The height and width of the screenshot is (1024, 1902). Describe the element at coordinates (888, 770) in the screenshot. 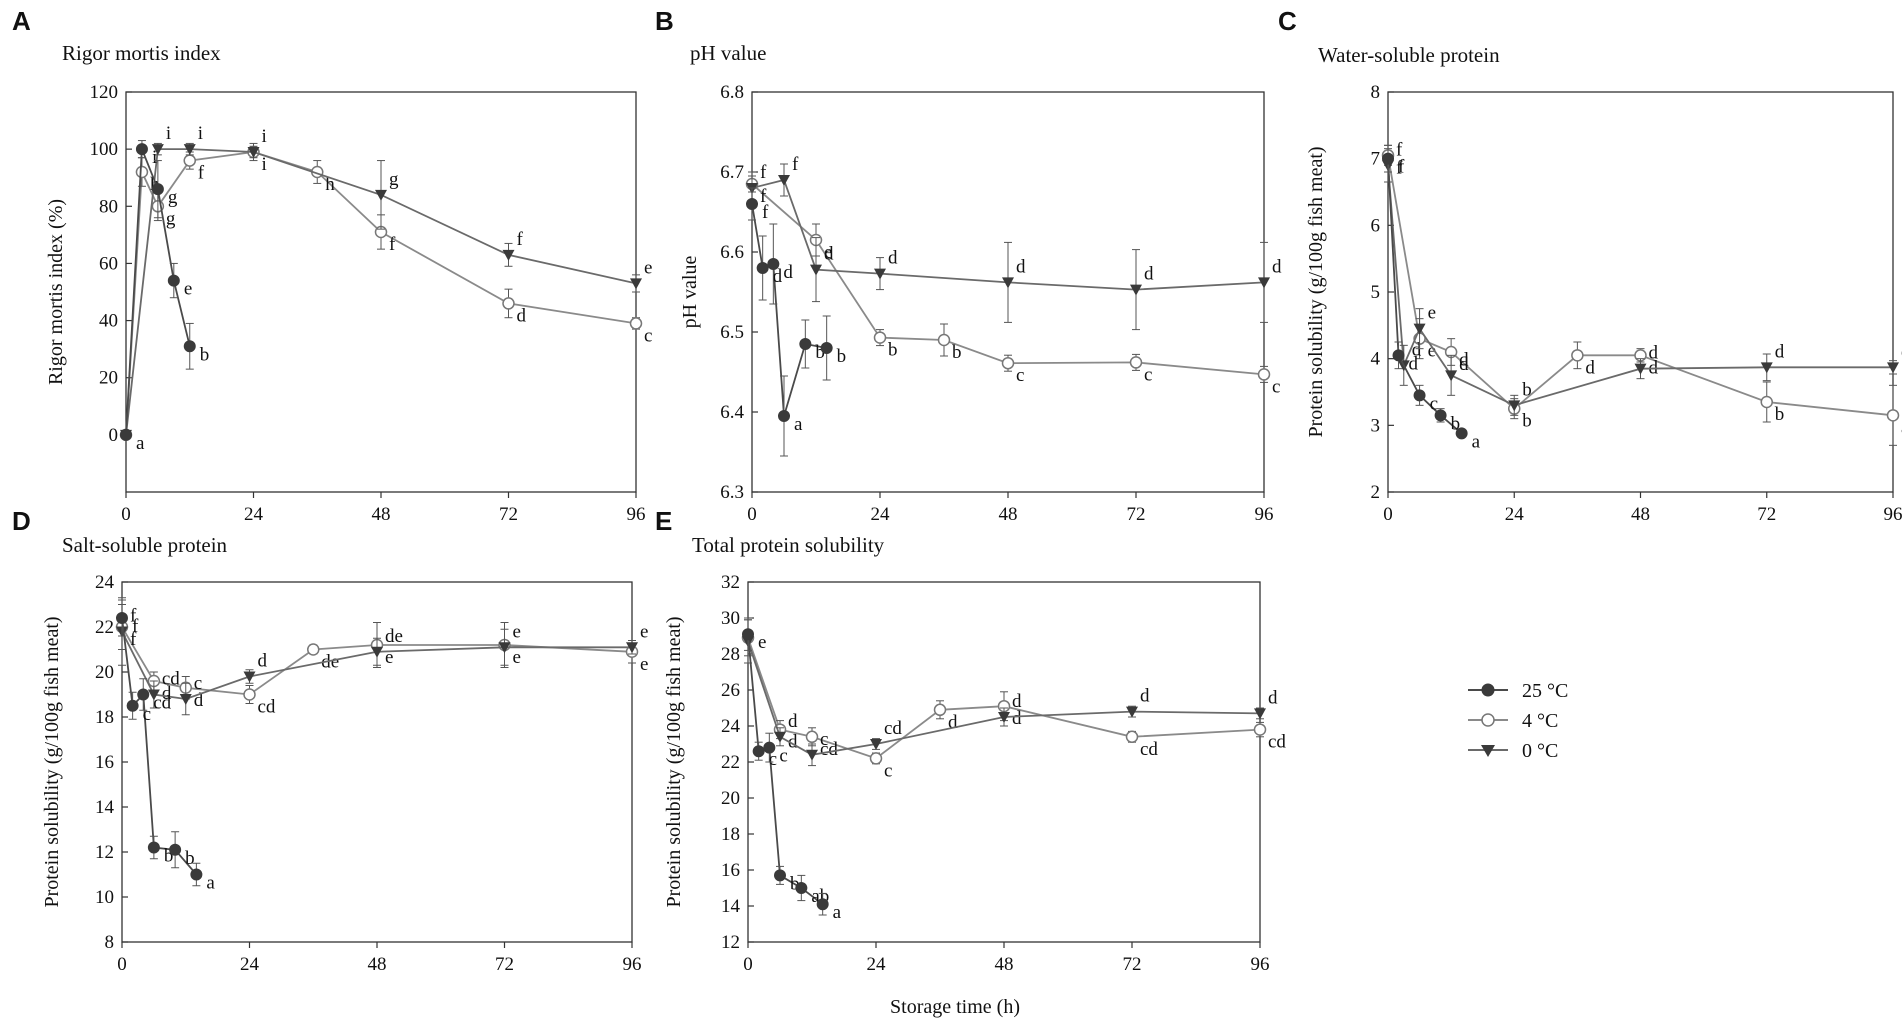

I see `panel-e-sig-label-t4: c` at that location.